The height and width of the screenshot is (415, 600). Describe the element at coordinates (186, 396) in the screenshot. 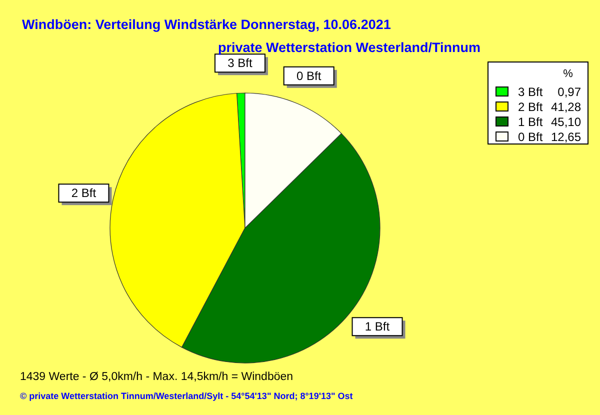

I see `text: © private Wetterstation Tinnum/Westerland/Sylt - 54°54'13" Nord; 8°19'13" Ost` at that location.